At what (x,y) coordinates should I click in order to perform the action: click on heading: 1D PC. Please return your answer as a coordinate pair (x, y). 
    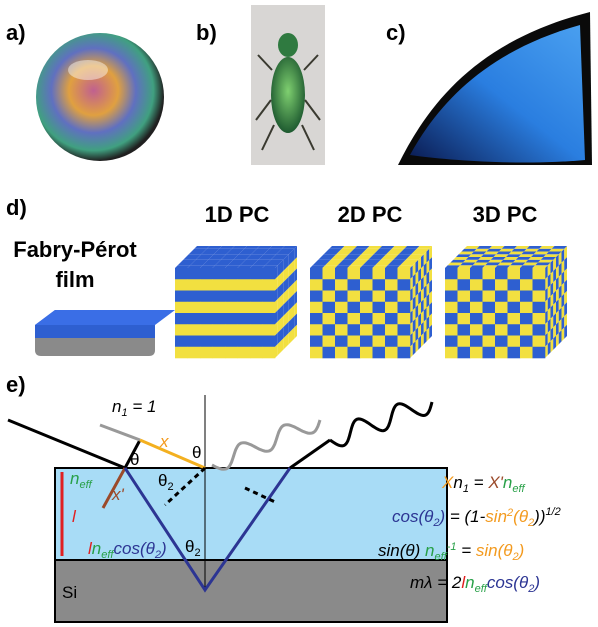
    Looking at the image, I should click on (237, 214).